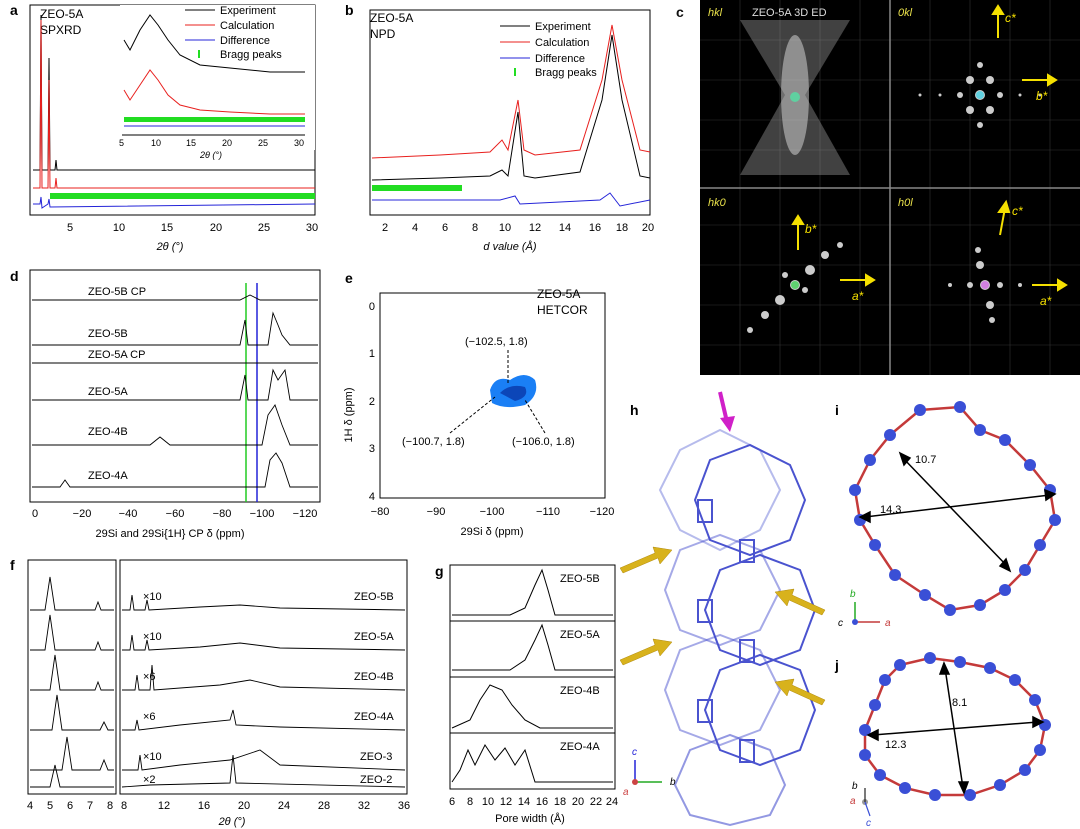 This screenshot has width=1080, height=829. What do you see at coordinates (955, 512) in the screenshot?
I see `distance-line` at bounding box center [955, 512].